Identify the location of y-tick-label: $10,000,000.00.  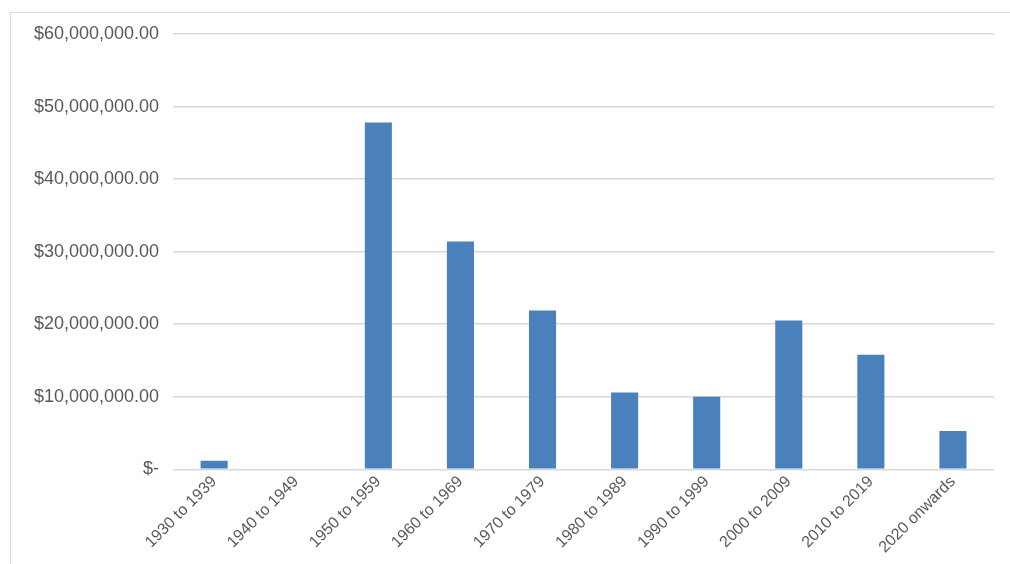
(97, 395).